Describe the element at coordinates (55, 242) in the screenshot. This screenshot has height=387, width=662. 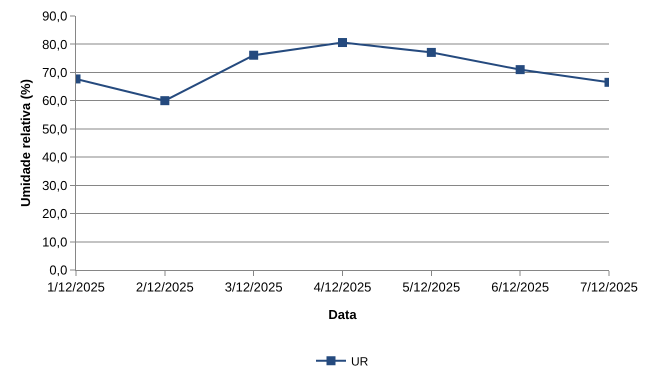
I see `y-tick-label: 10,0` at that location.